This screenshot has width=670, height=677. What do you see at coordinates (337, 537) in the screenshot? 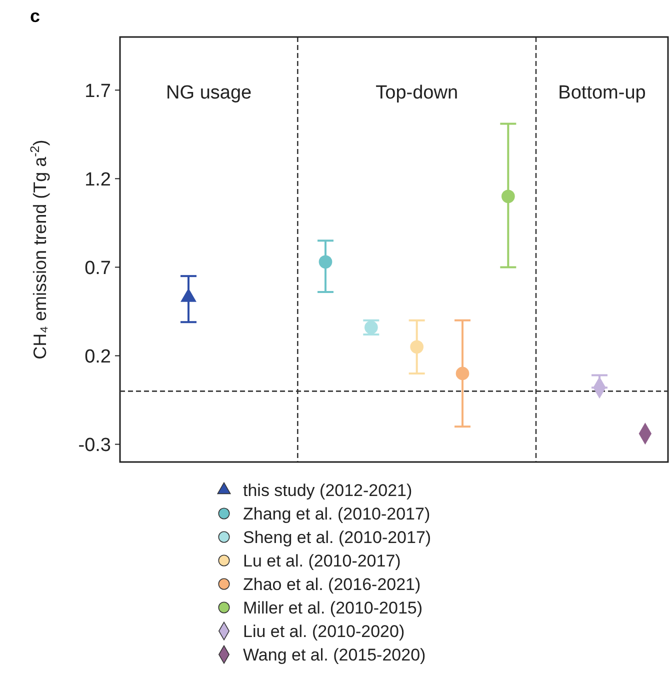
I see `legend-label: Sheng et al. (2010-2017)` at bounding box center [337, 537].